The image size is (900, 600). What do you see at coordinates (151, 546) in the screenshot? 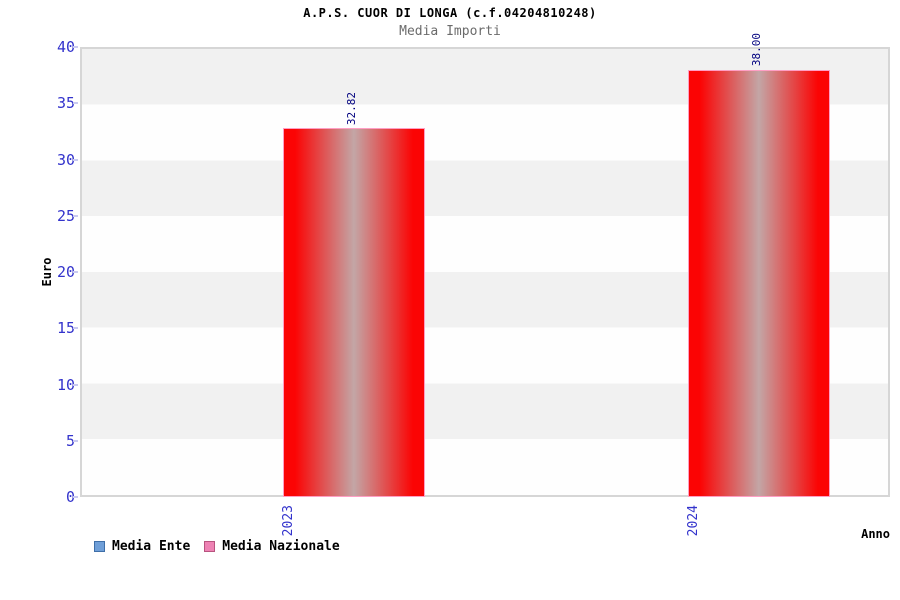
I see `legend-label: Media Ente` at bounding box center [151, 546].